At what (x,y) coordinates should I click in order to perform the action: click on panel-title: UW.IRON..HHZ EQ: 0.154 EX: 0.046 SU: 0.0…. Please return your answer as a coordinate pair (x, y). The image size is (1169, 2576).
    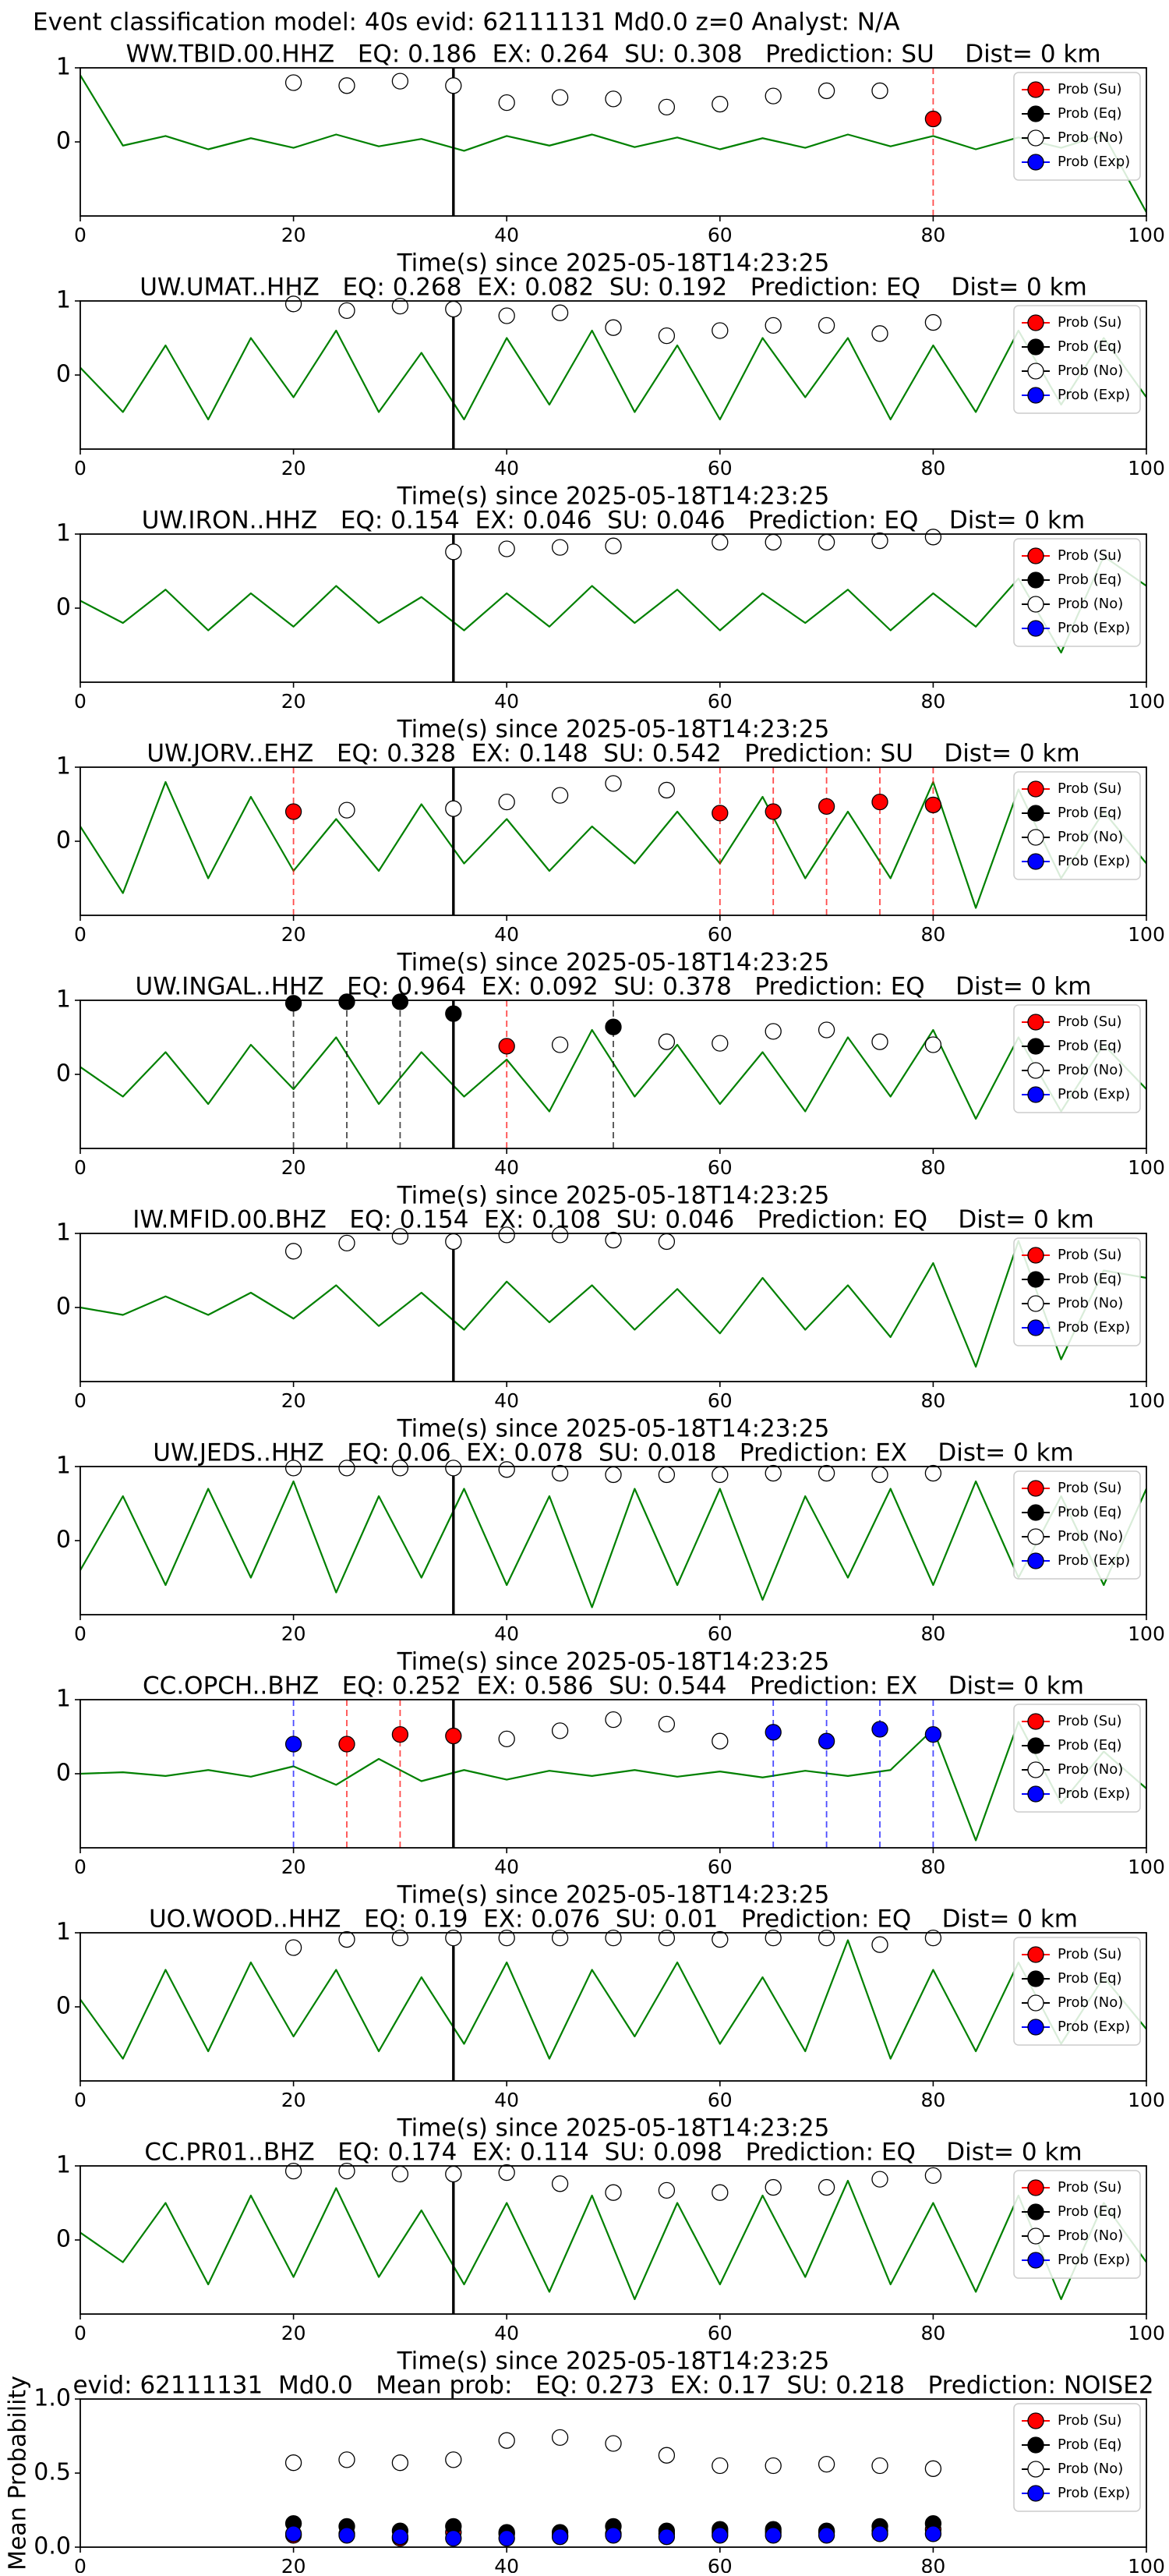
    Looking at the image, I should click on (613, 521).